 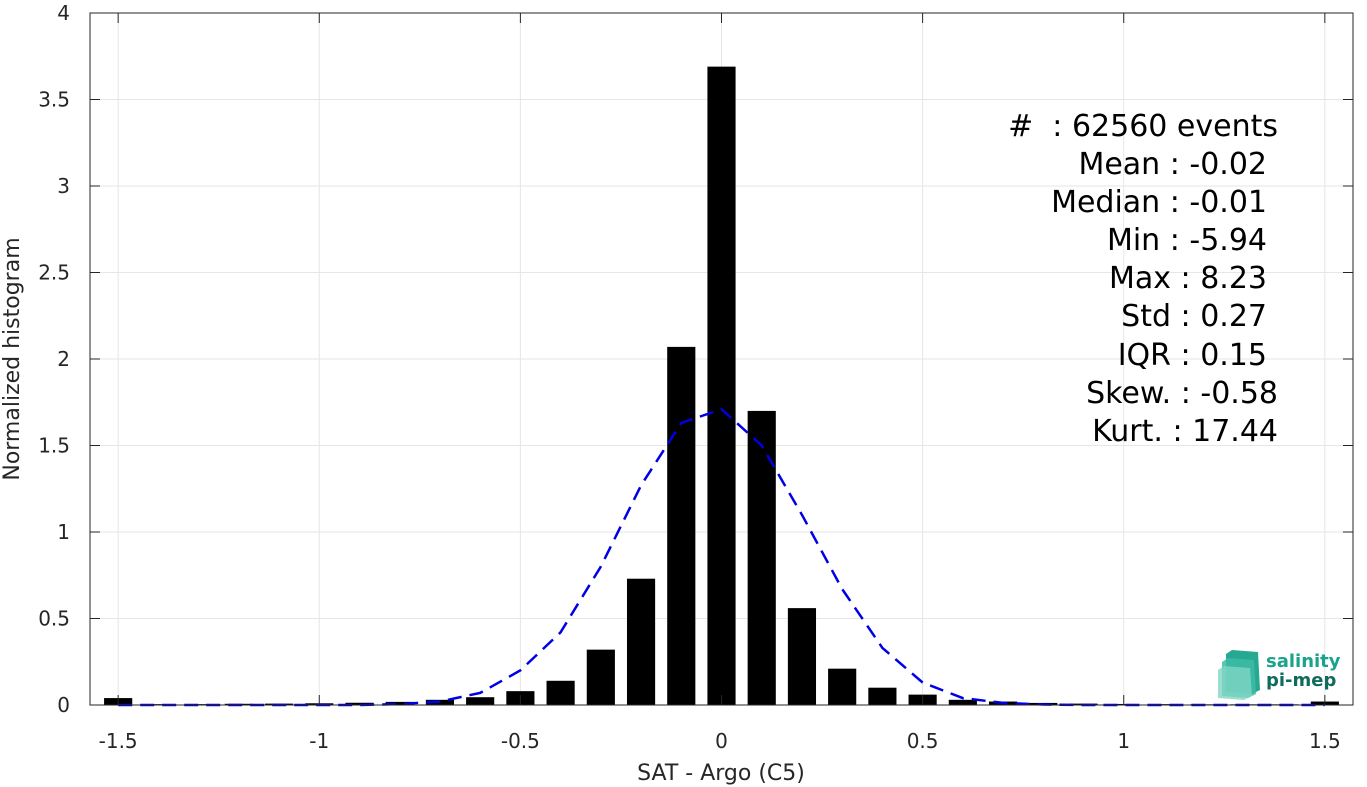 I want to click on y-tick-labels: 0 0.5 1 1.5 2 2.5 3 3.5 4, so click(x=54, y=359).